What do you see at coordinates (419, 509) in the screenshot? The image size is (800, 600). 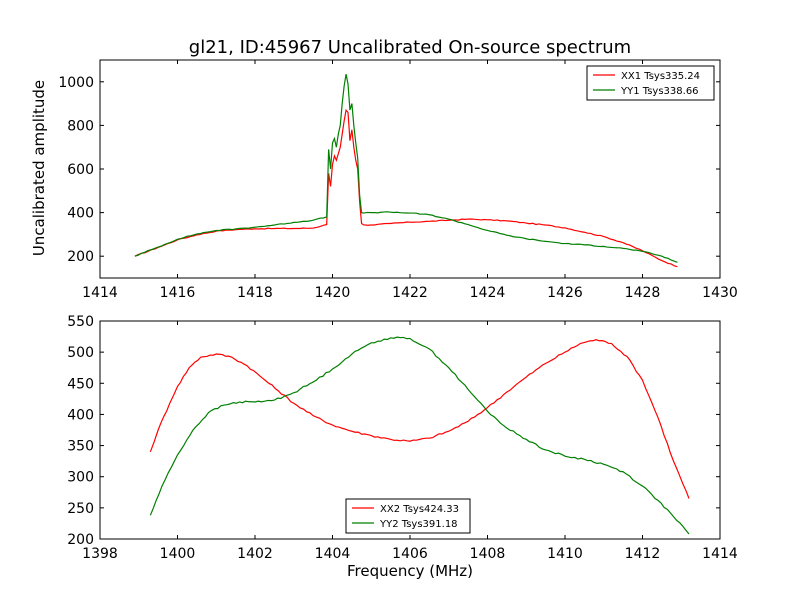 I see `legend-label: XX2 Tsys424.33` at bounding box center [419, 509].